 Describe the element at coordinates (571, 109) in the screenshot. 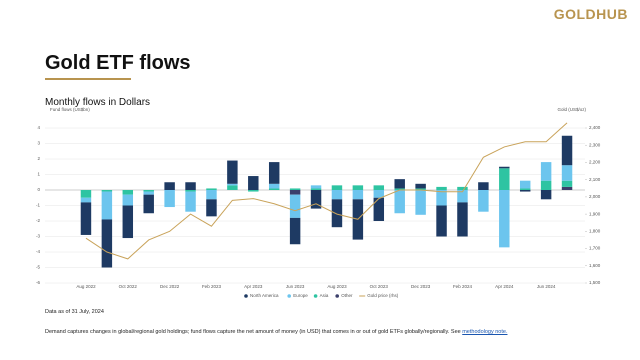

I see `y2-axis-title: Gold (US$/oz)` at that location.